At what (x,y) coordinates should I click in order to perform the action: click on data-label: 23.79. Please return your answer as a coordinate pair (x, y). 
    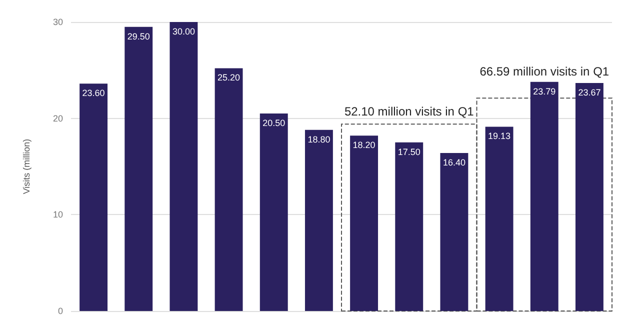
    Looking at the image, I should click on (544, 91).